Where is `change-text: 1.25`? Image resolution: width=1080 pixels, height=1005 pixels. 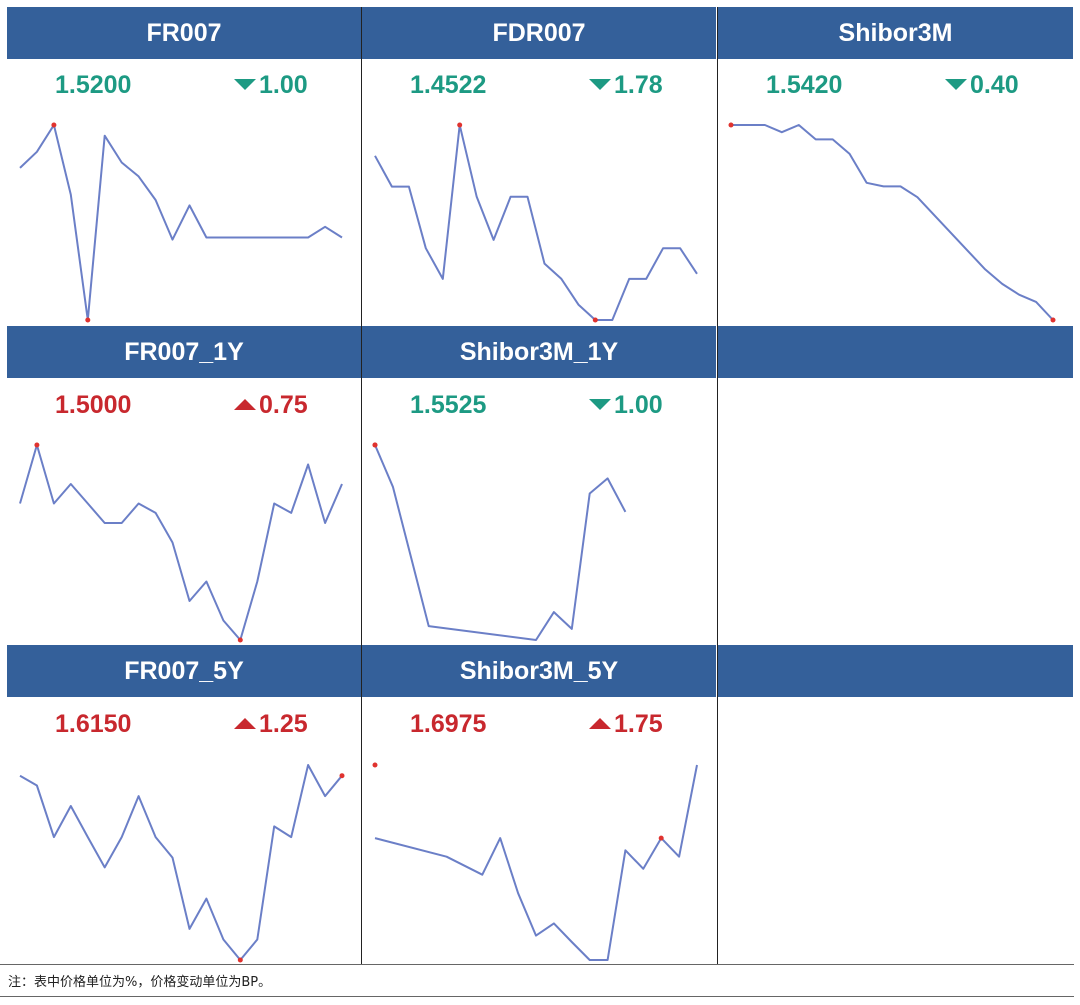 change-text: 1.25 is located at coordinates (283, 724).